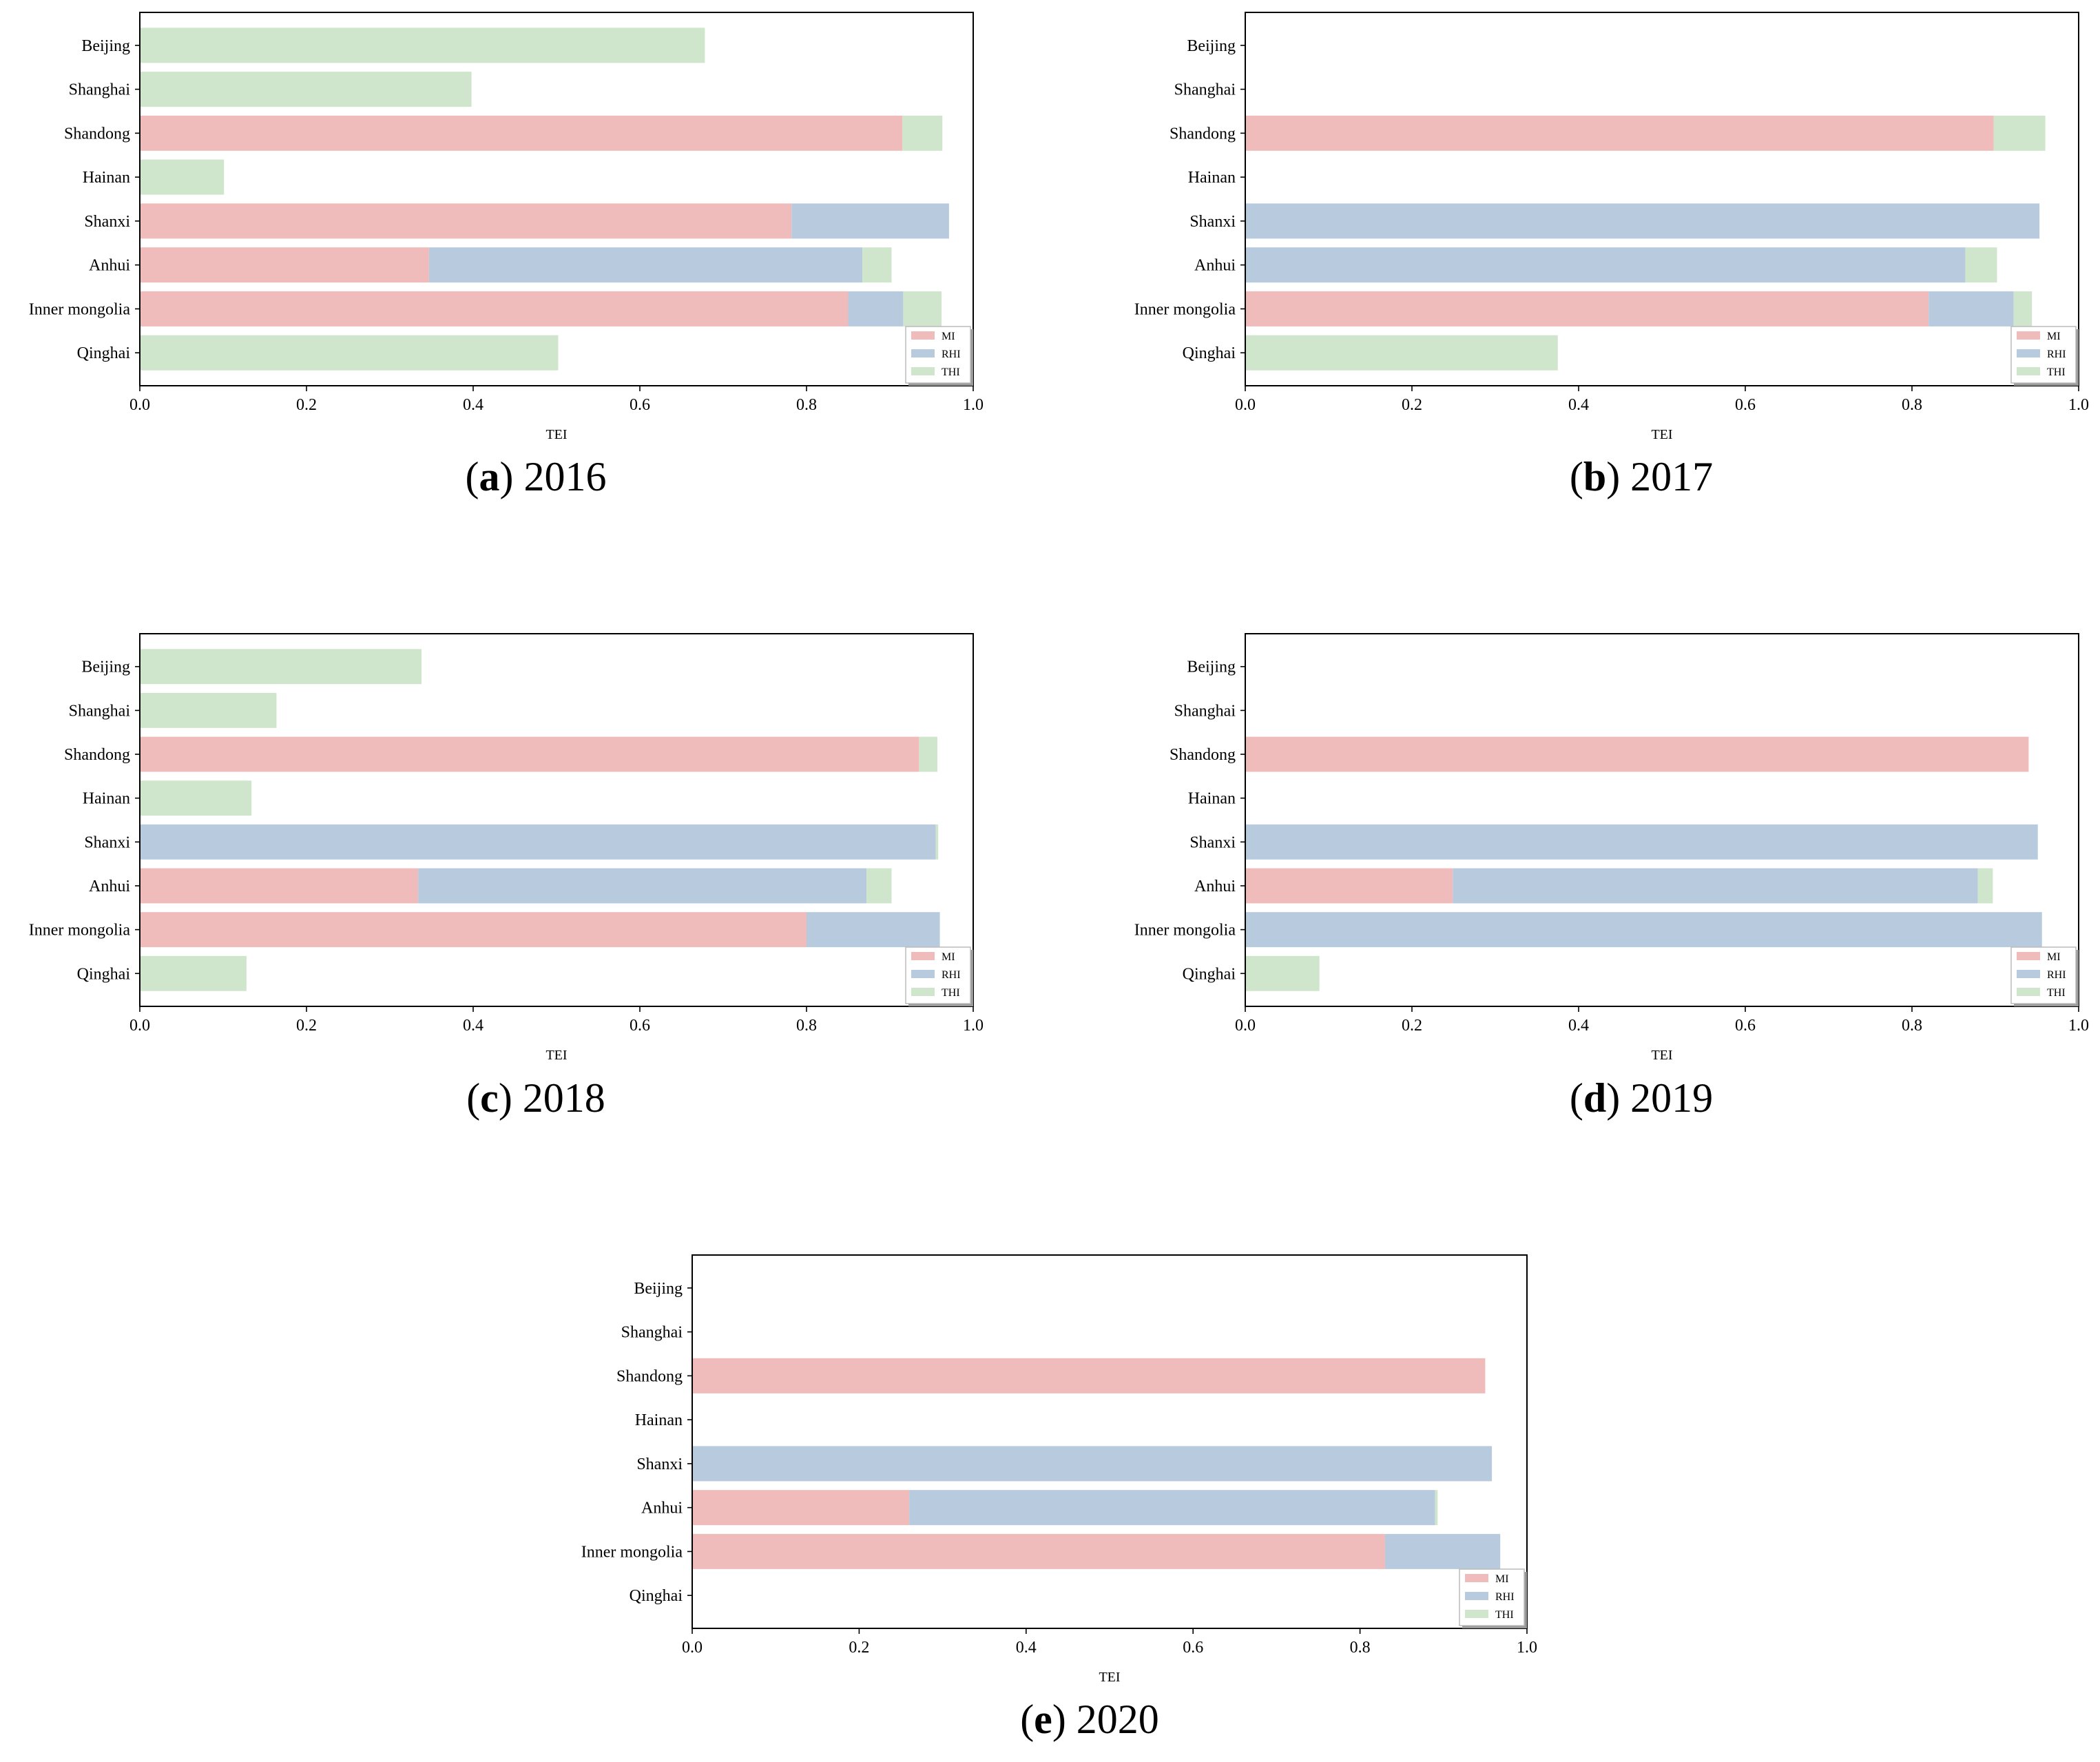  I want to click on caption: (c) 2018, so click(535, 1098).